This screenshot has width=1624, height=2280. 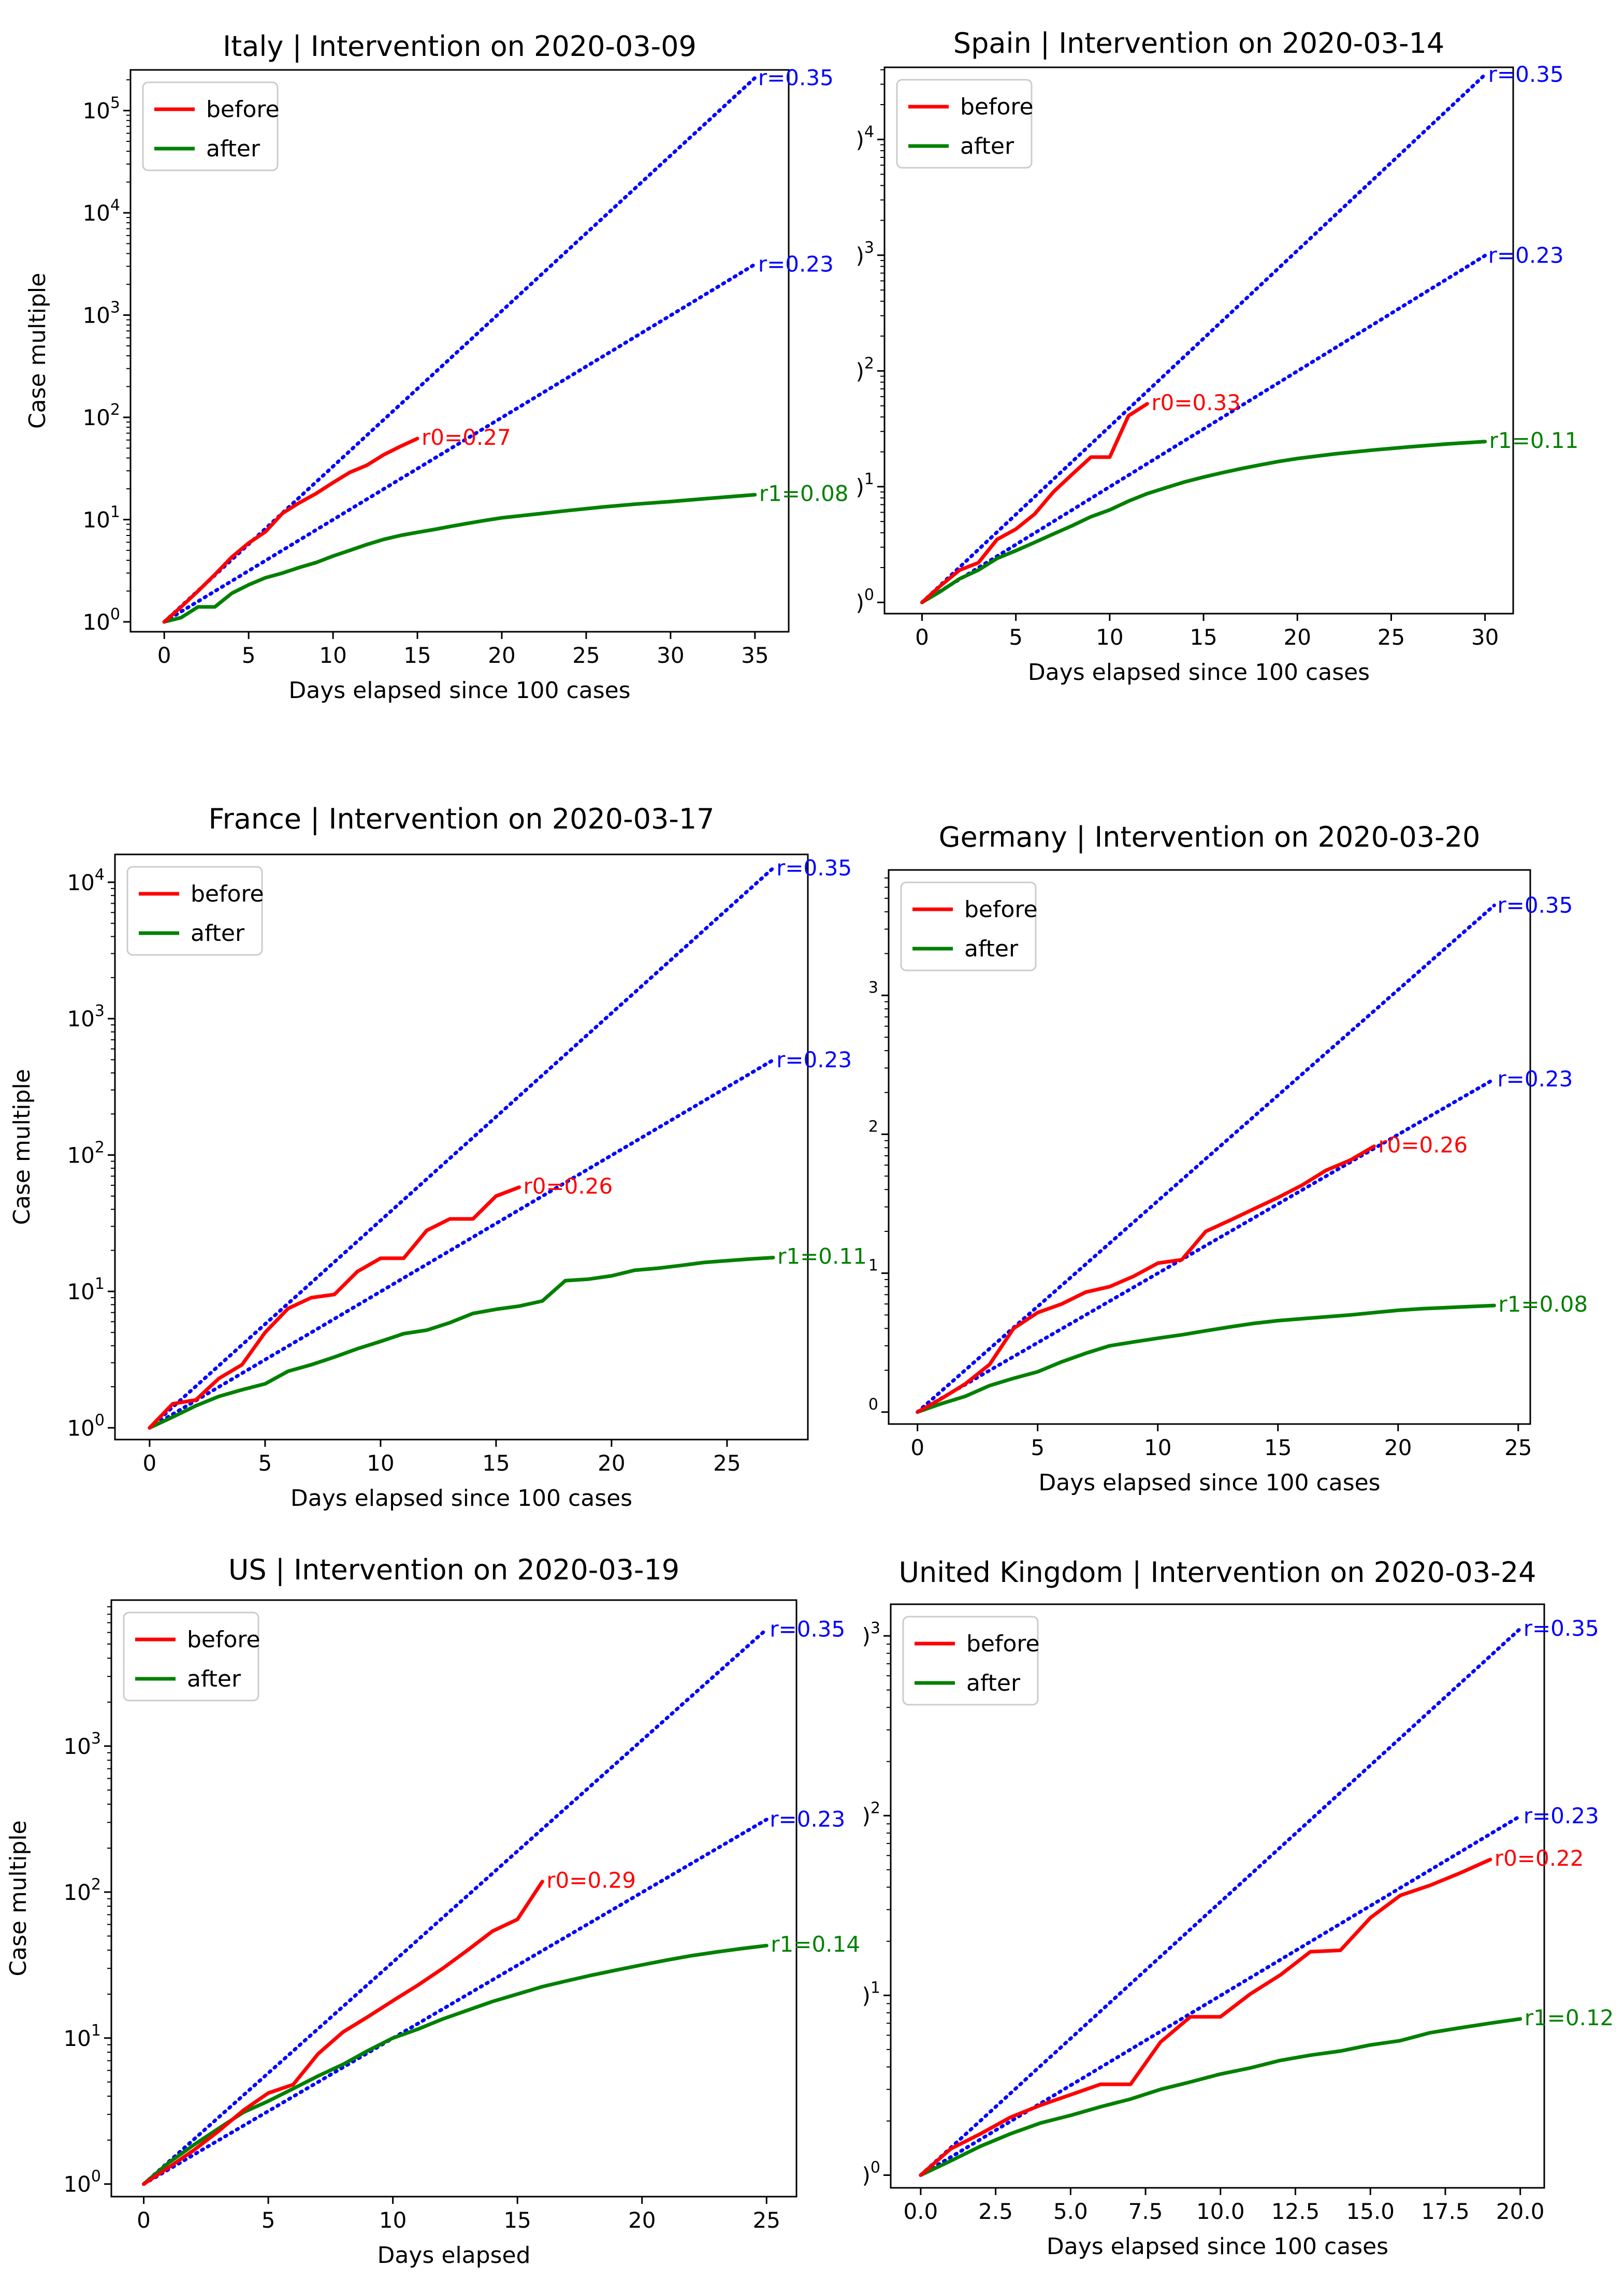 I want to click on x-tick-label: 5.0, so click(x=1071, y=2211).